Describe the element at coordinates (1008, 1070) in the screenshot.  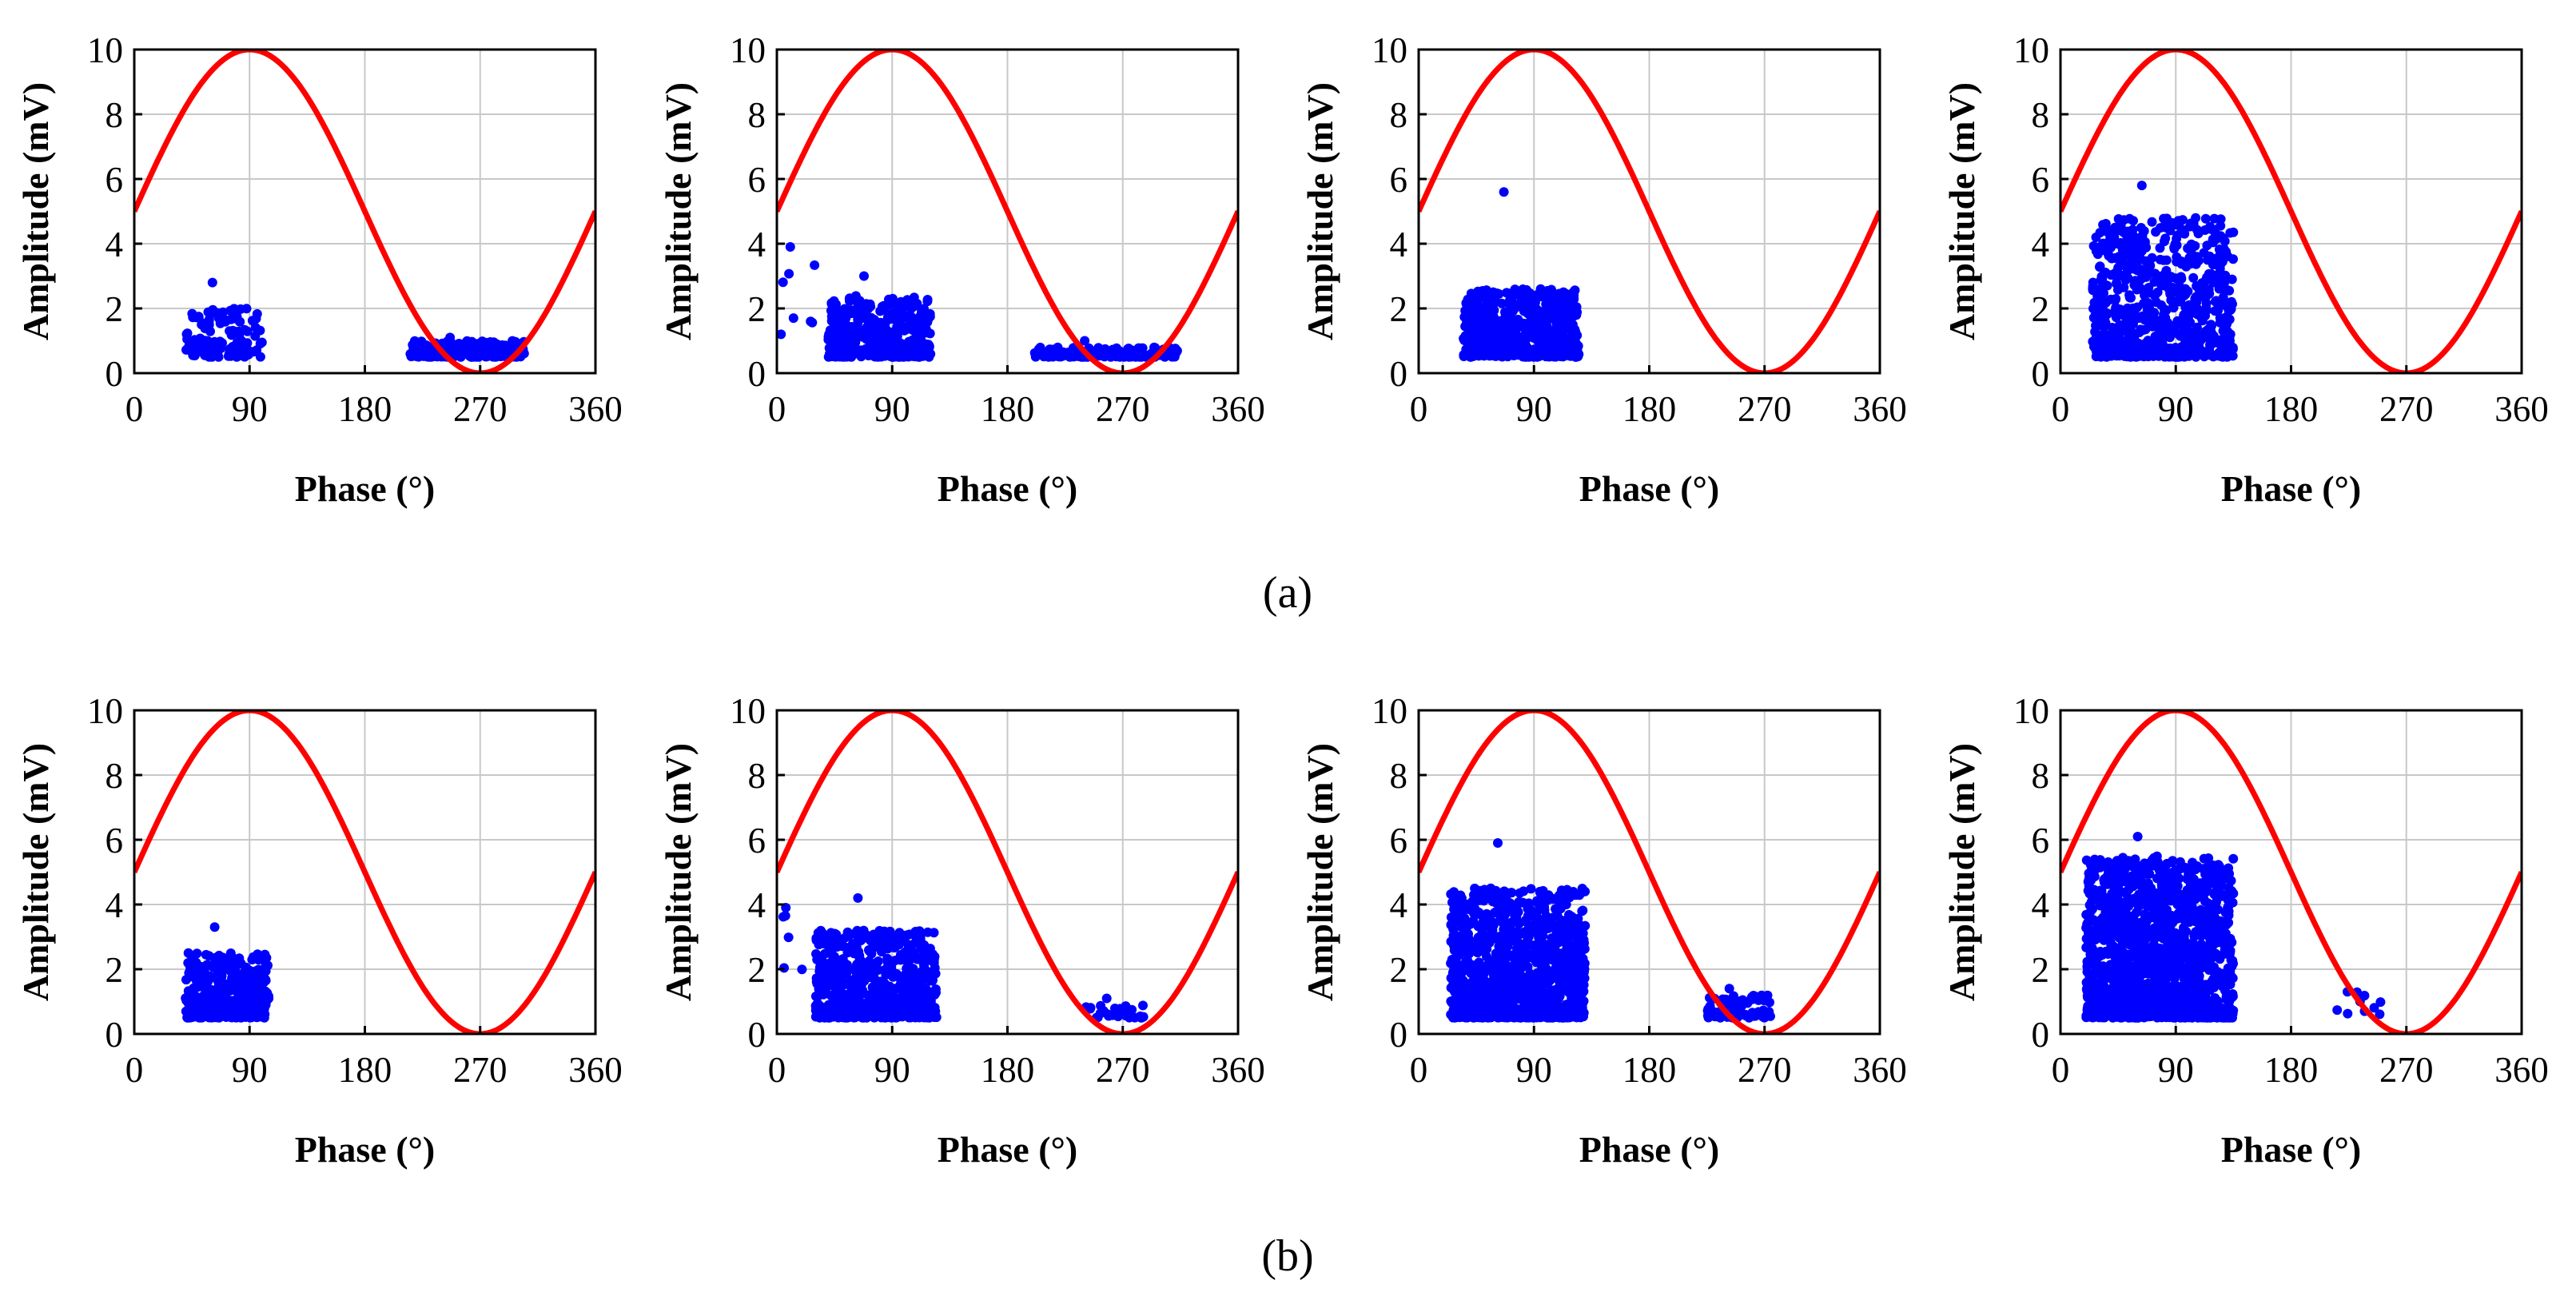
I see `x-tick-label: 180` at that location.